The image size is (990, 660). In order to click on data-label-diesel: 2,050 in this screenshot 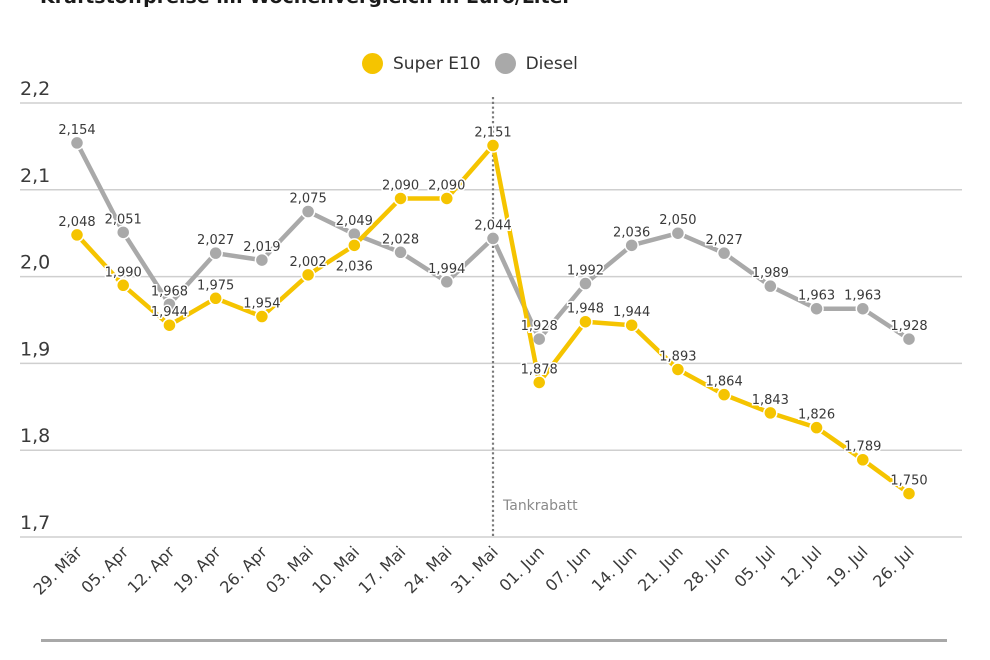, I will do `click(677, 220)`.